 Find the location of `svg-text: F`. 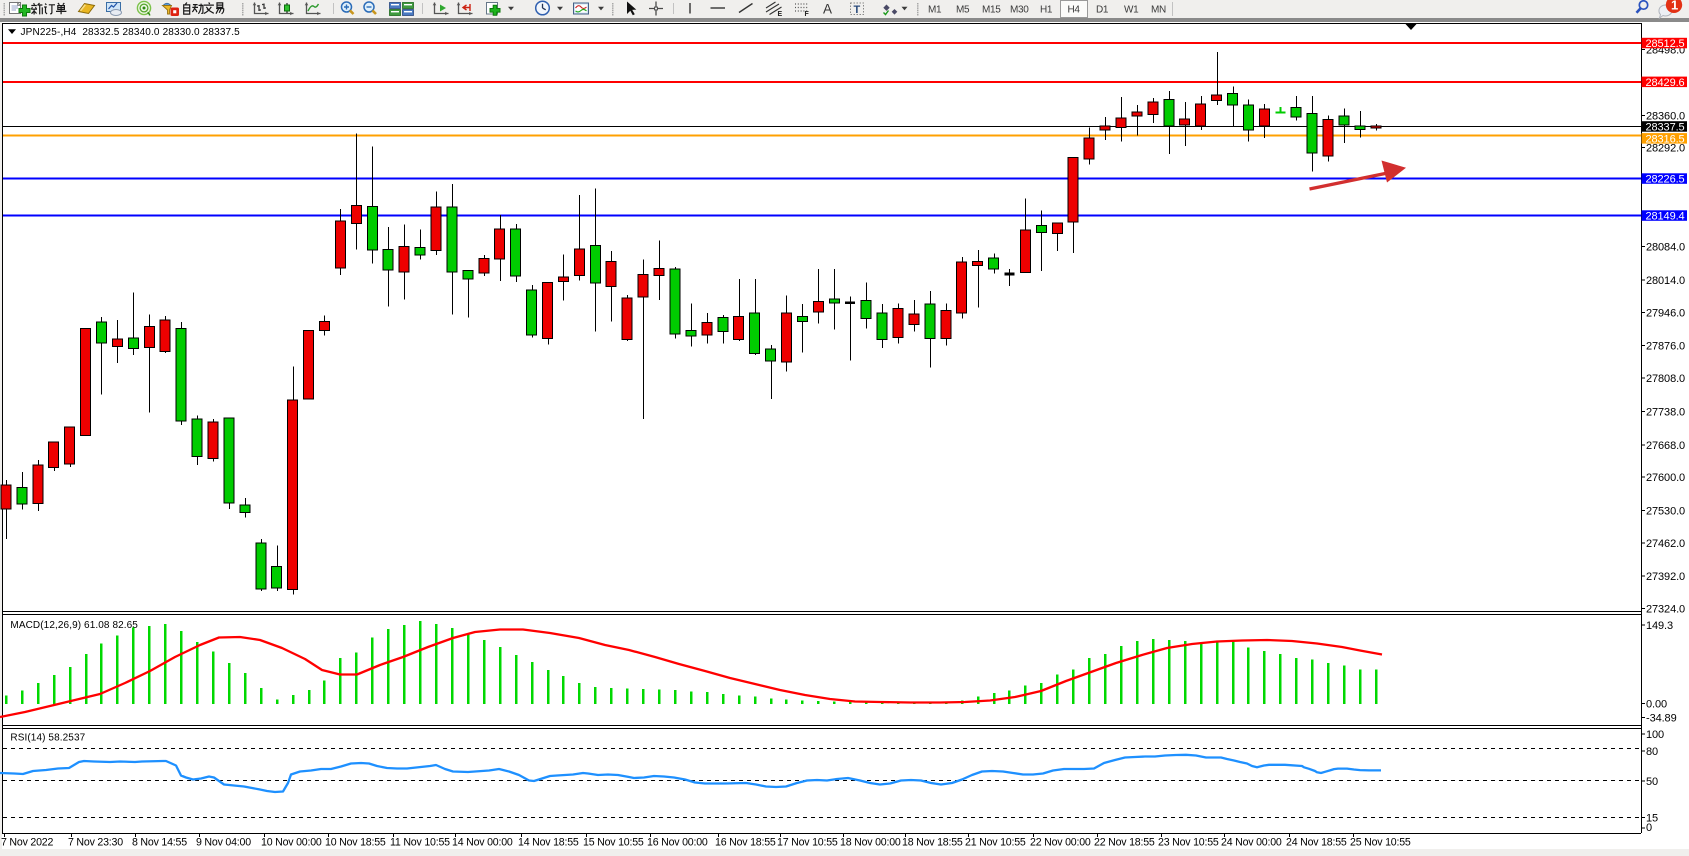

svg-text: F is located at coordinates (807, 14).